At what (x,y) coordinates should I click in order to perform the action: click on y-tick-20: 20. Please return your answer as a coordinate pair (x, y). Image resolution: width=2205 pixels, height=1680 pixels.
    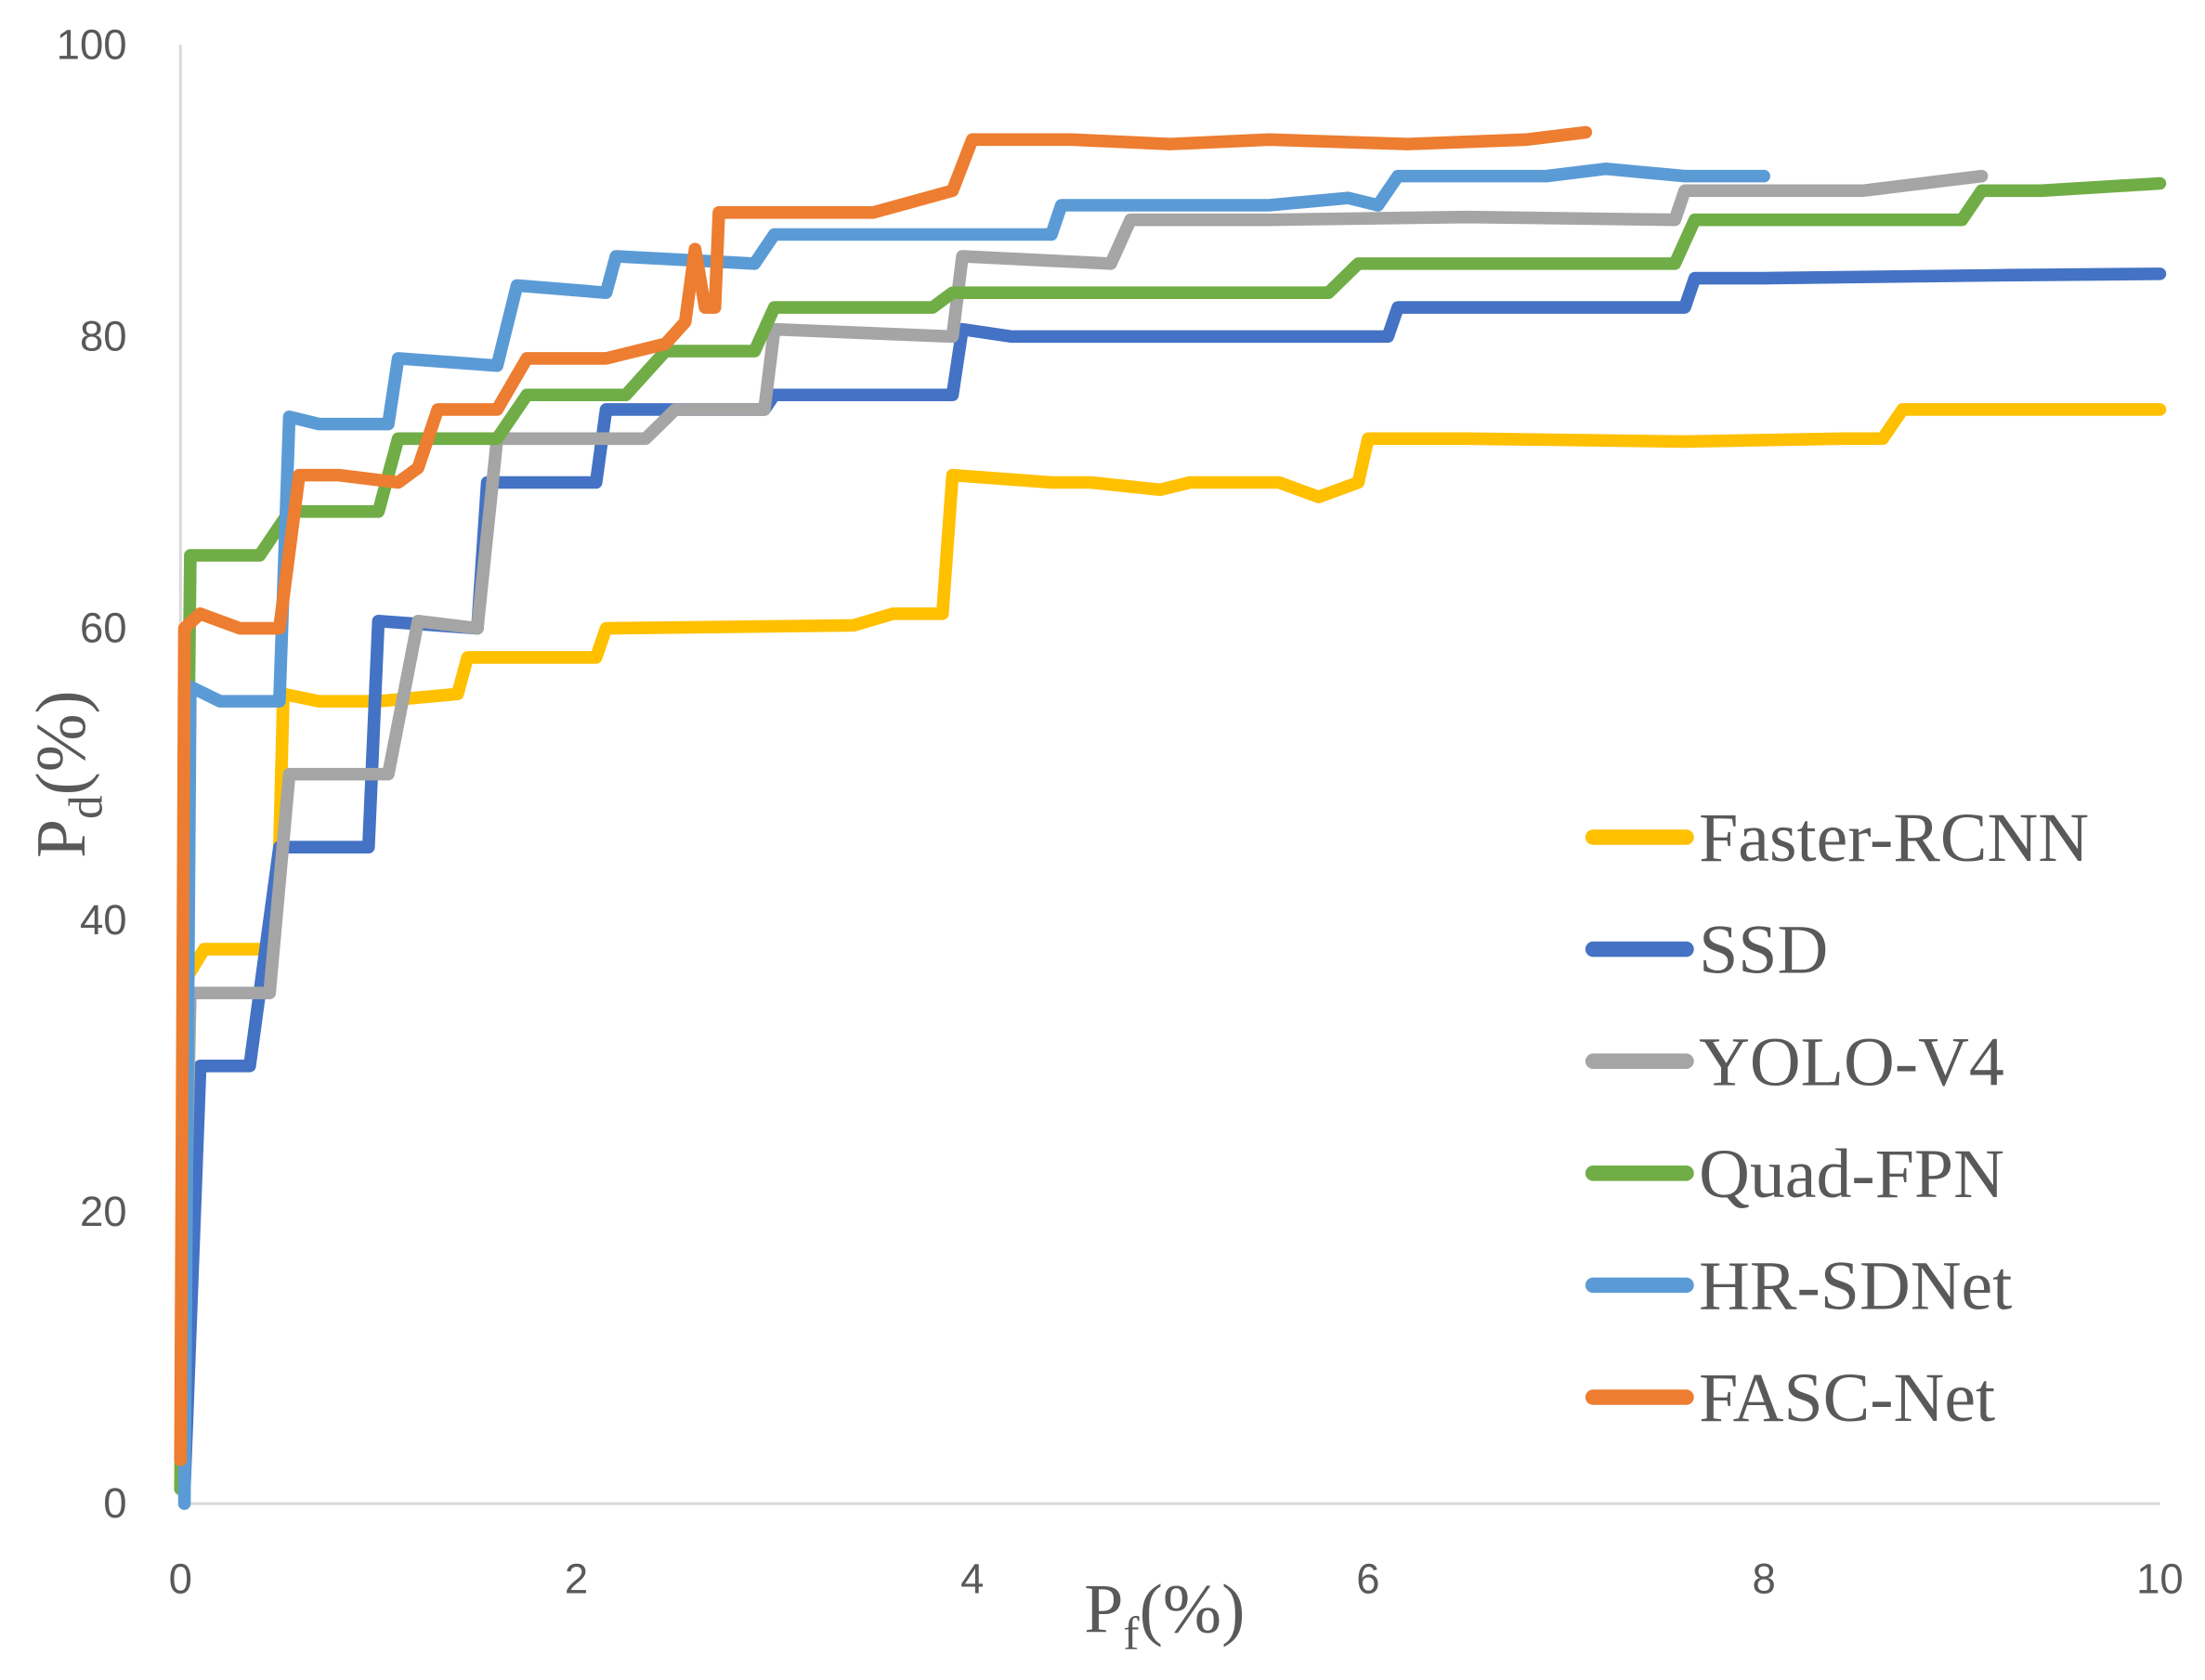
    Looking at the image, I should click on (103, 1211).